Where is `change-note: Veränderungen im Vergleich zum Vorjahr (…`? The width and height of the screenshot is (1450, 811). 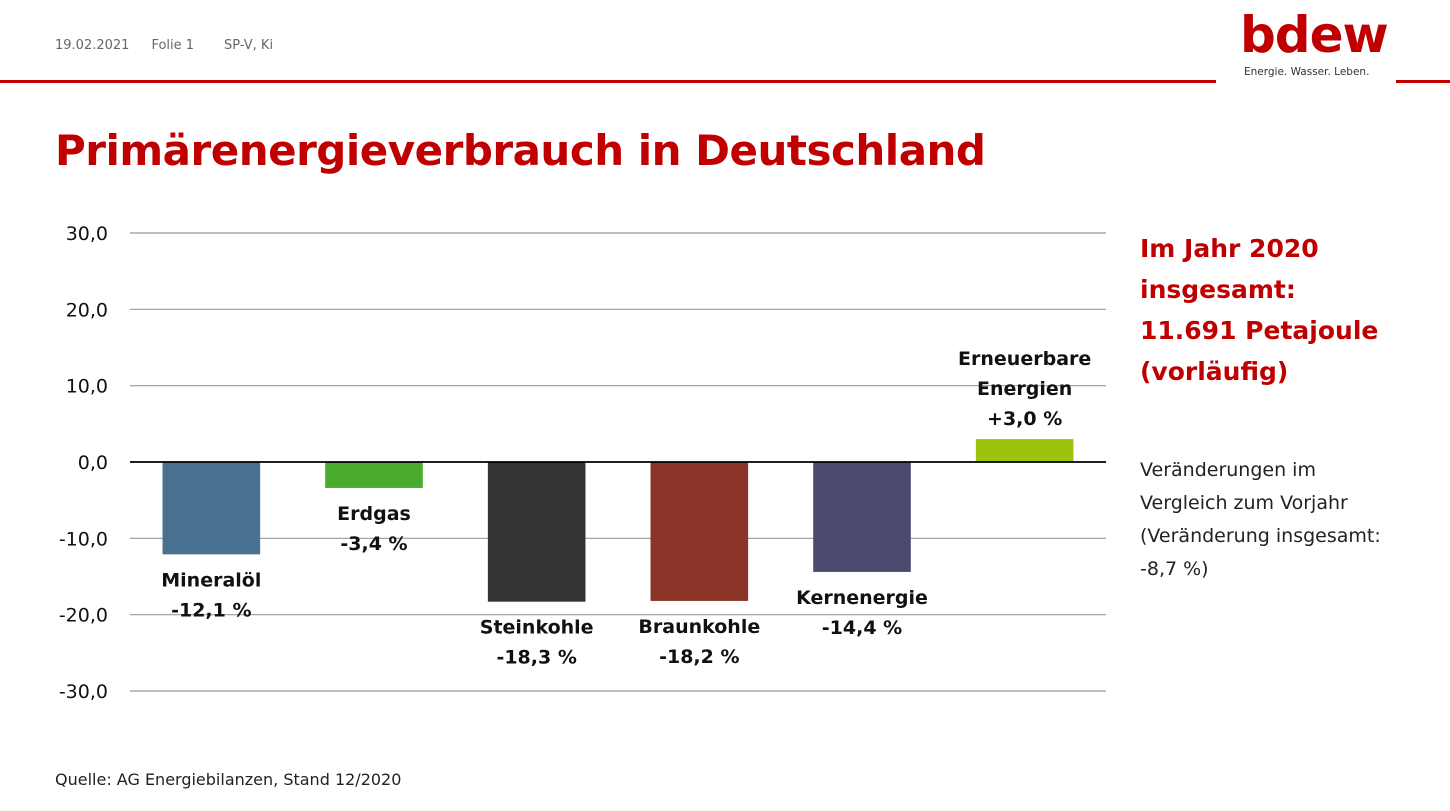
change-note: Veränderungen im Vergleich zum Vorjahr (… is located at coordinates (1290, 520).